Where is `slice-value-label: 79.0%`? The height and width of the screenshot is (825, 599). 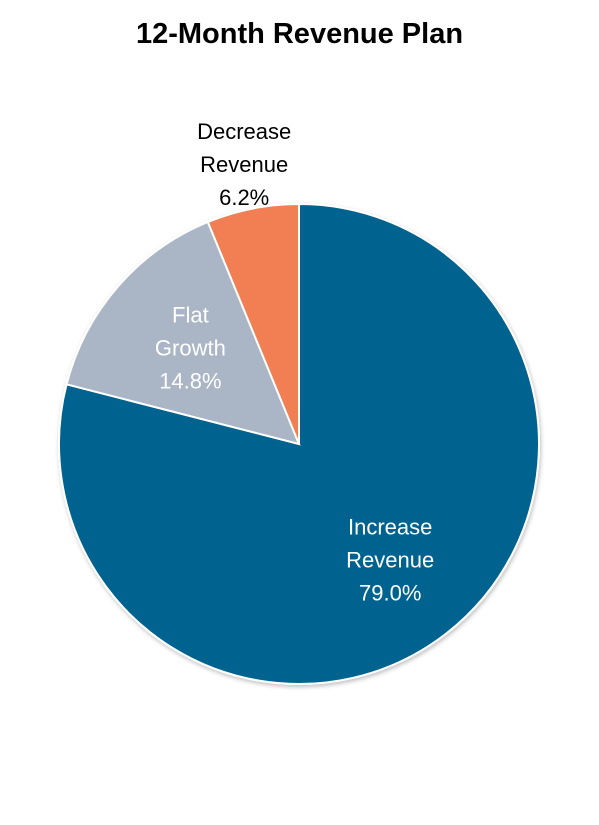 slice-value-label: 79.0% is located at coordinates (390, 592).